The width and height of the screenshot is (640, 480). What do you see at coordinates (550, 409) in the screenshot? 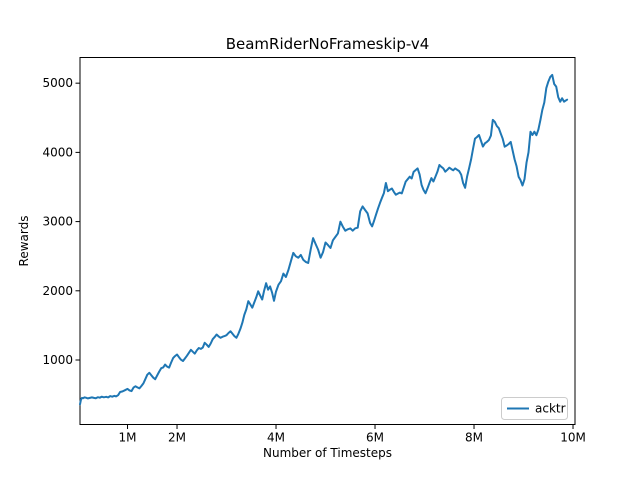
I see `legend-label: acktr` at bounding box center [550, 409].